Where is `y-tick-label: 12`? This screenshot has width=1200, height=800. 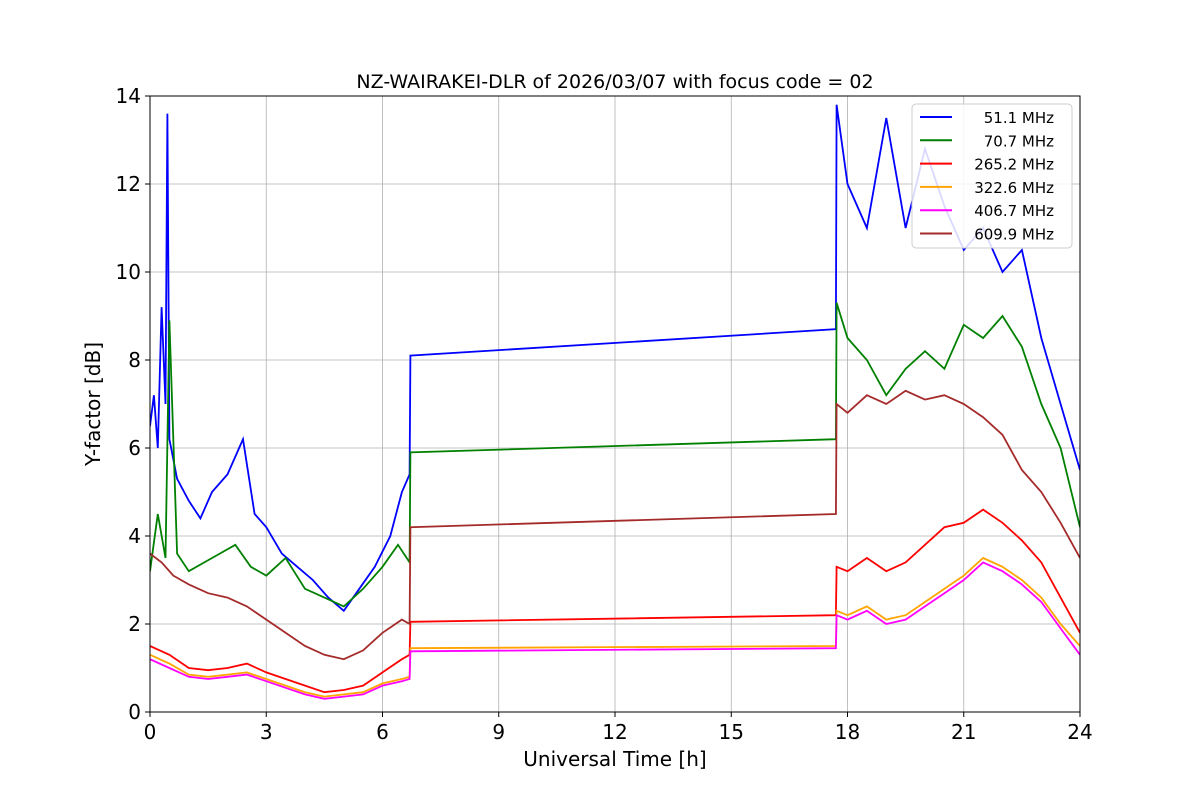 y-tick-label: 12 is located at coordinates (128, 184).